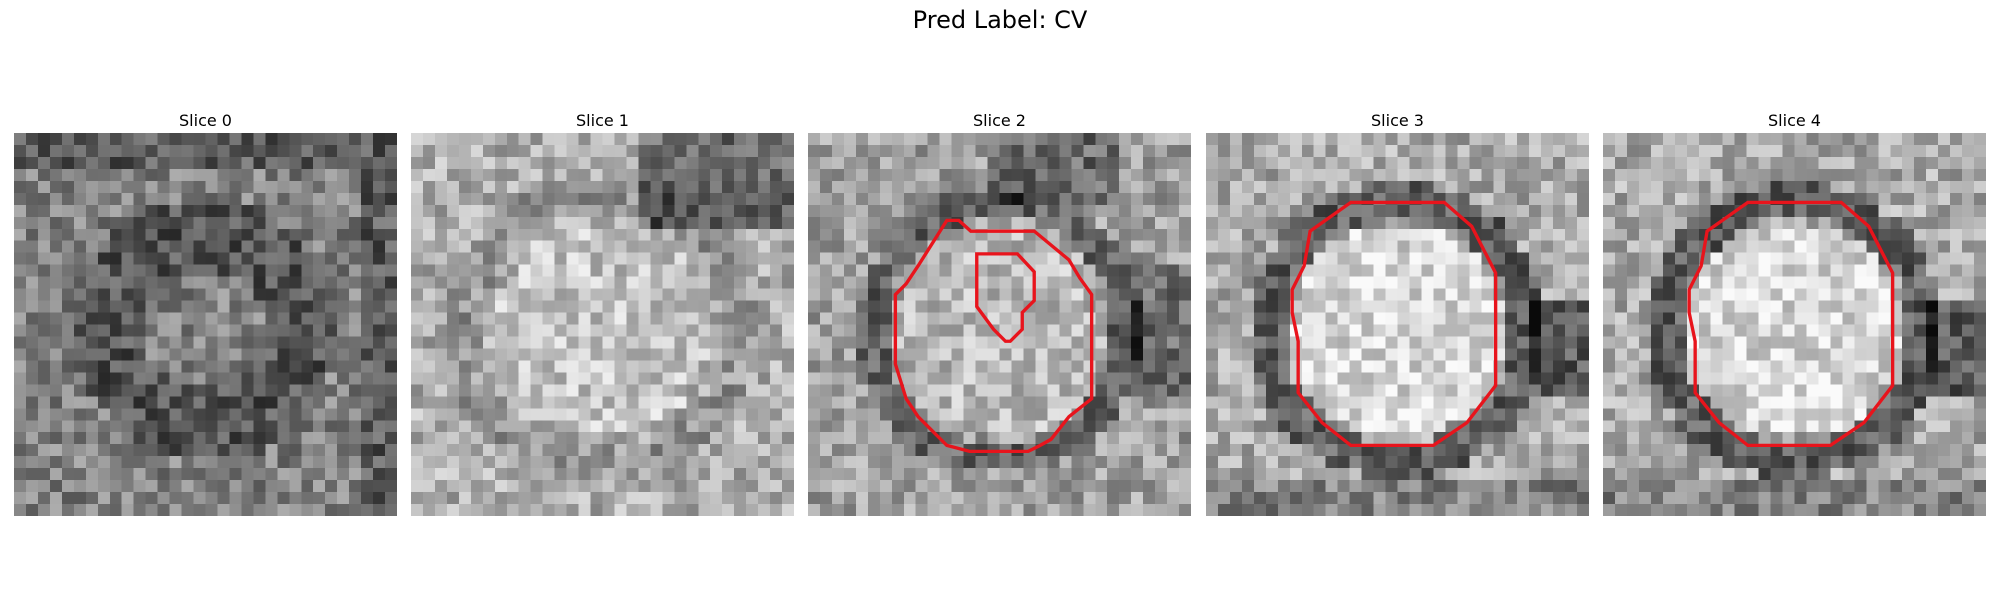 The height and width of the screenshot is (600, 2000). Describe the element at coordinates (993, 336) in the screenshot. I see `segmentation-contour-outer` at that location.